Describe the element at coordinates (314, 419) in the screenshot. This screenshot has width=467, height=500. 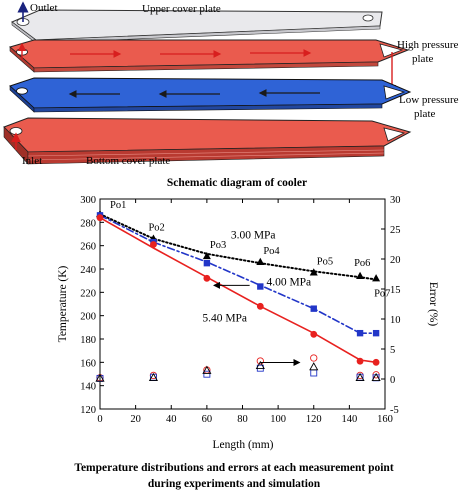
I see `x-tick-label: 120` at that location.